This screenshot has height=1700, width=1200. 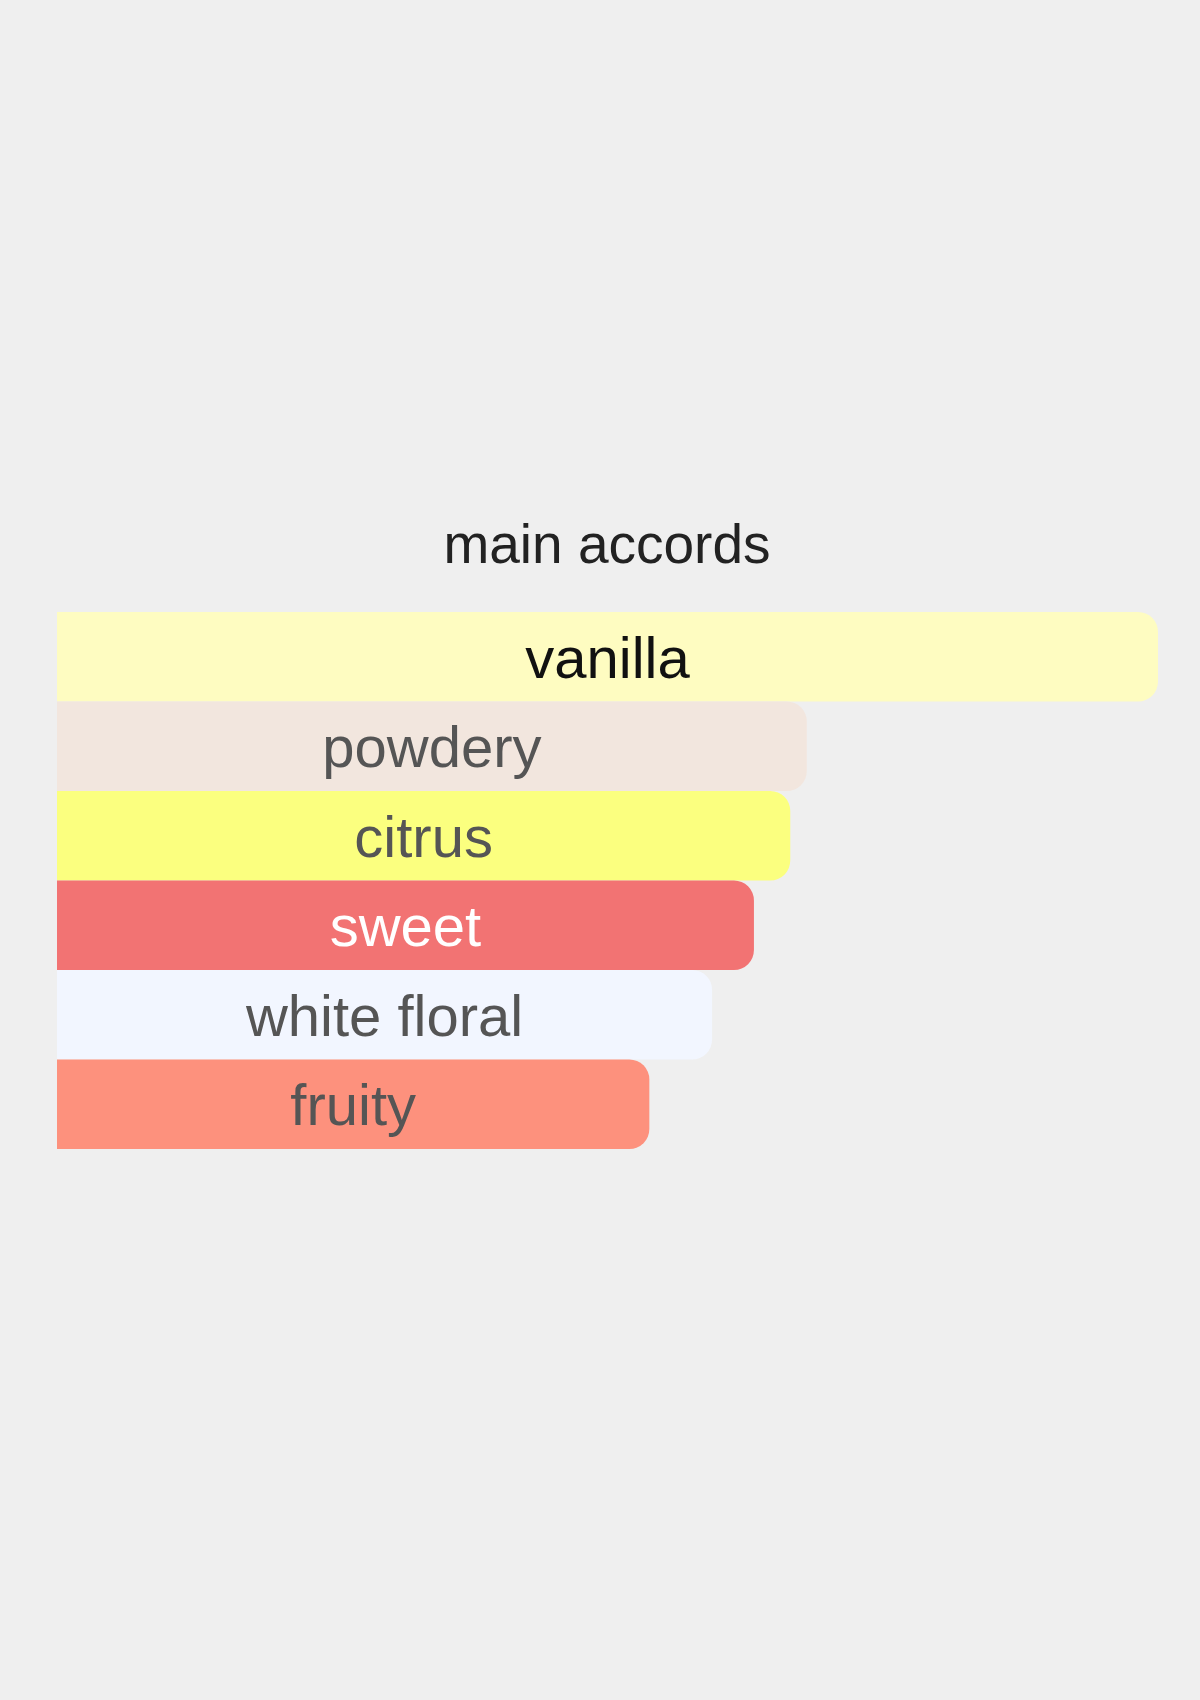 I want to click on y-tick-label: powdery, so click(x=432, y=747).